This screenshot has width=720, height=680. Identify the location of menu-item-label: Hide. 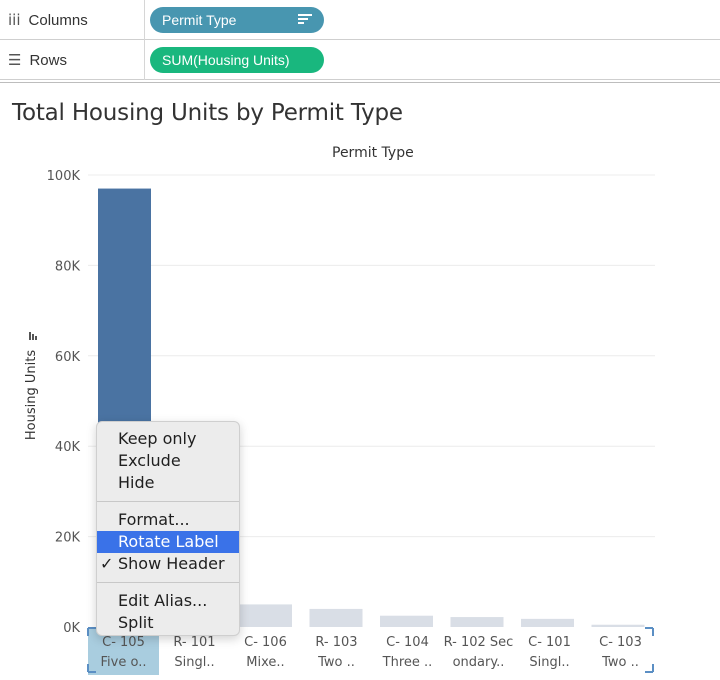
(136, 482).